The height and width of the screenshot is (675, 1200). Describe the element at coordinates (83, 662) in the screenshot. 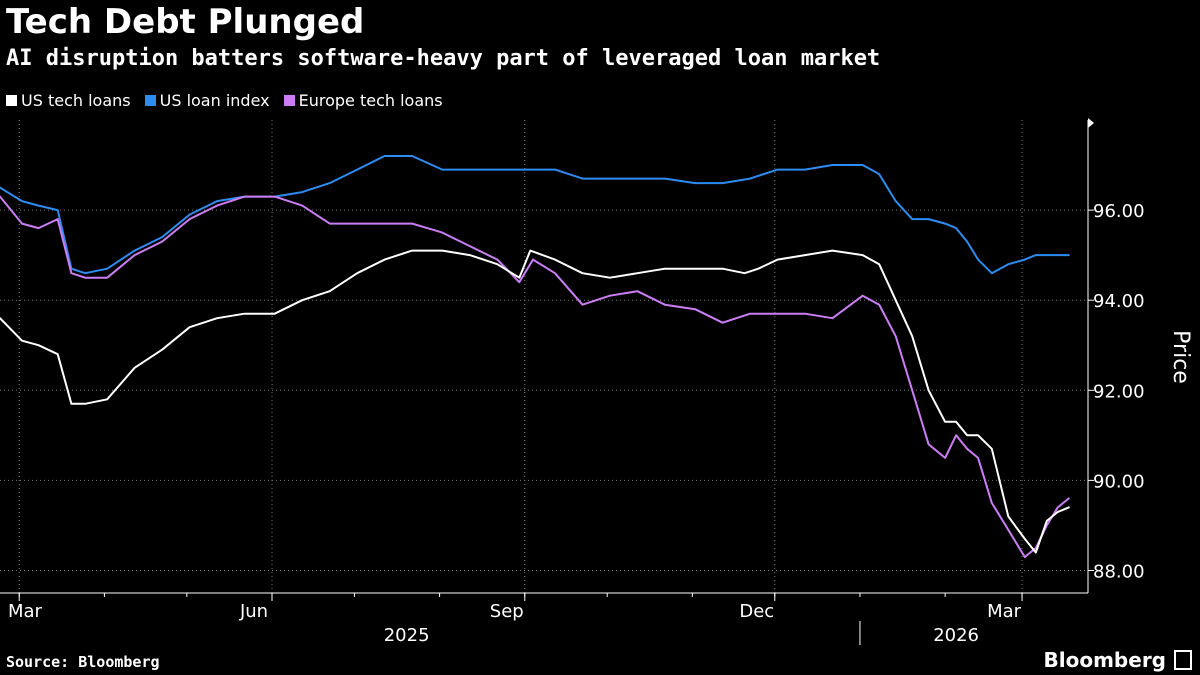

I see `source-note: Source: Bloomberg` at that location.